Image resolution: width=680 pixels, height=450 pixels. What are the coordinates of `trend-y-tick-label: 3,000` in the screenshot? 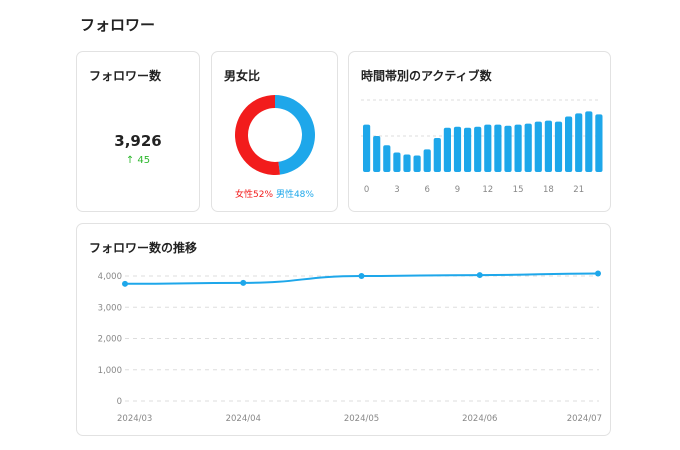 It's located at (110, 308).